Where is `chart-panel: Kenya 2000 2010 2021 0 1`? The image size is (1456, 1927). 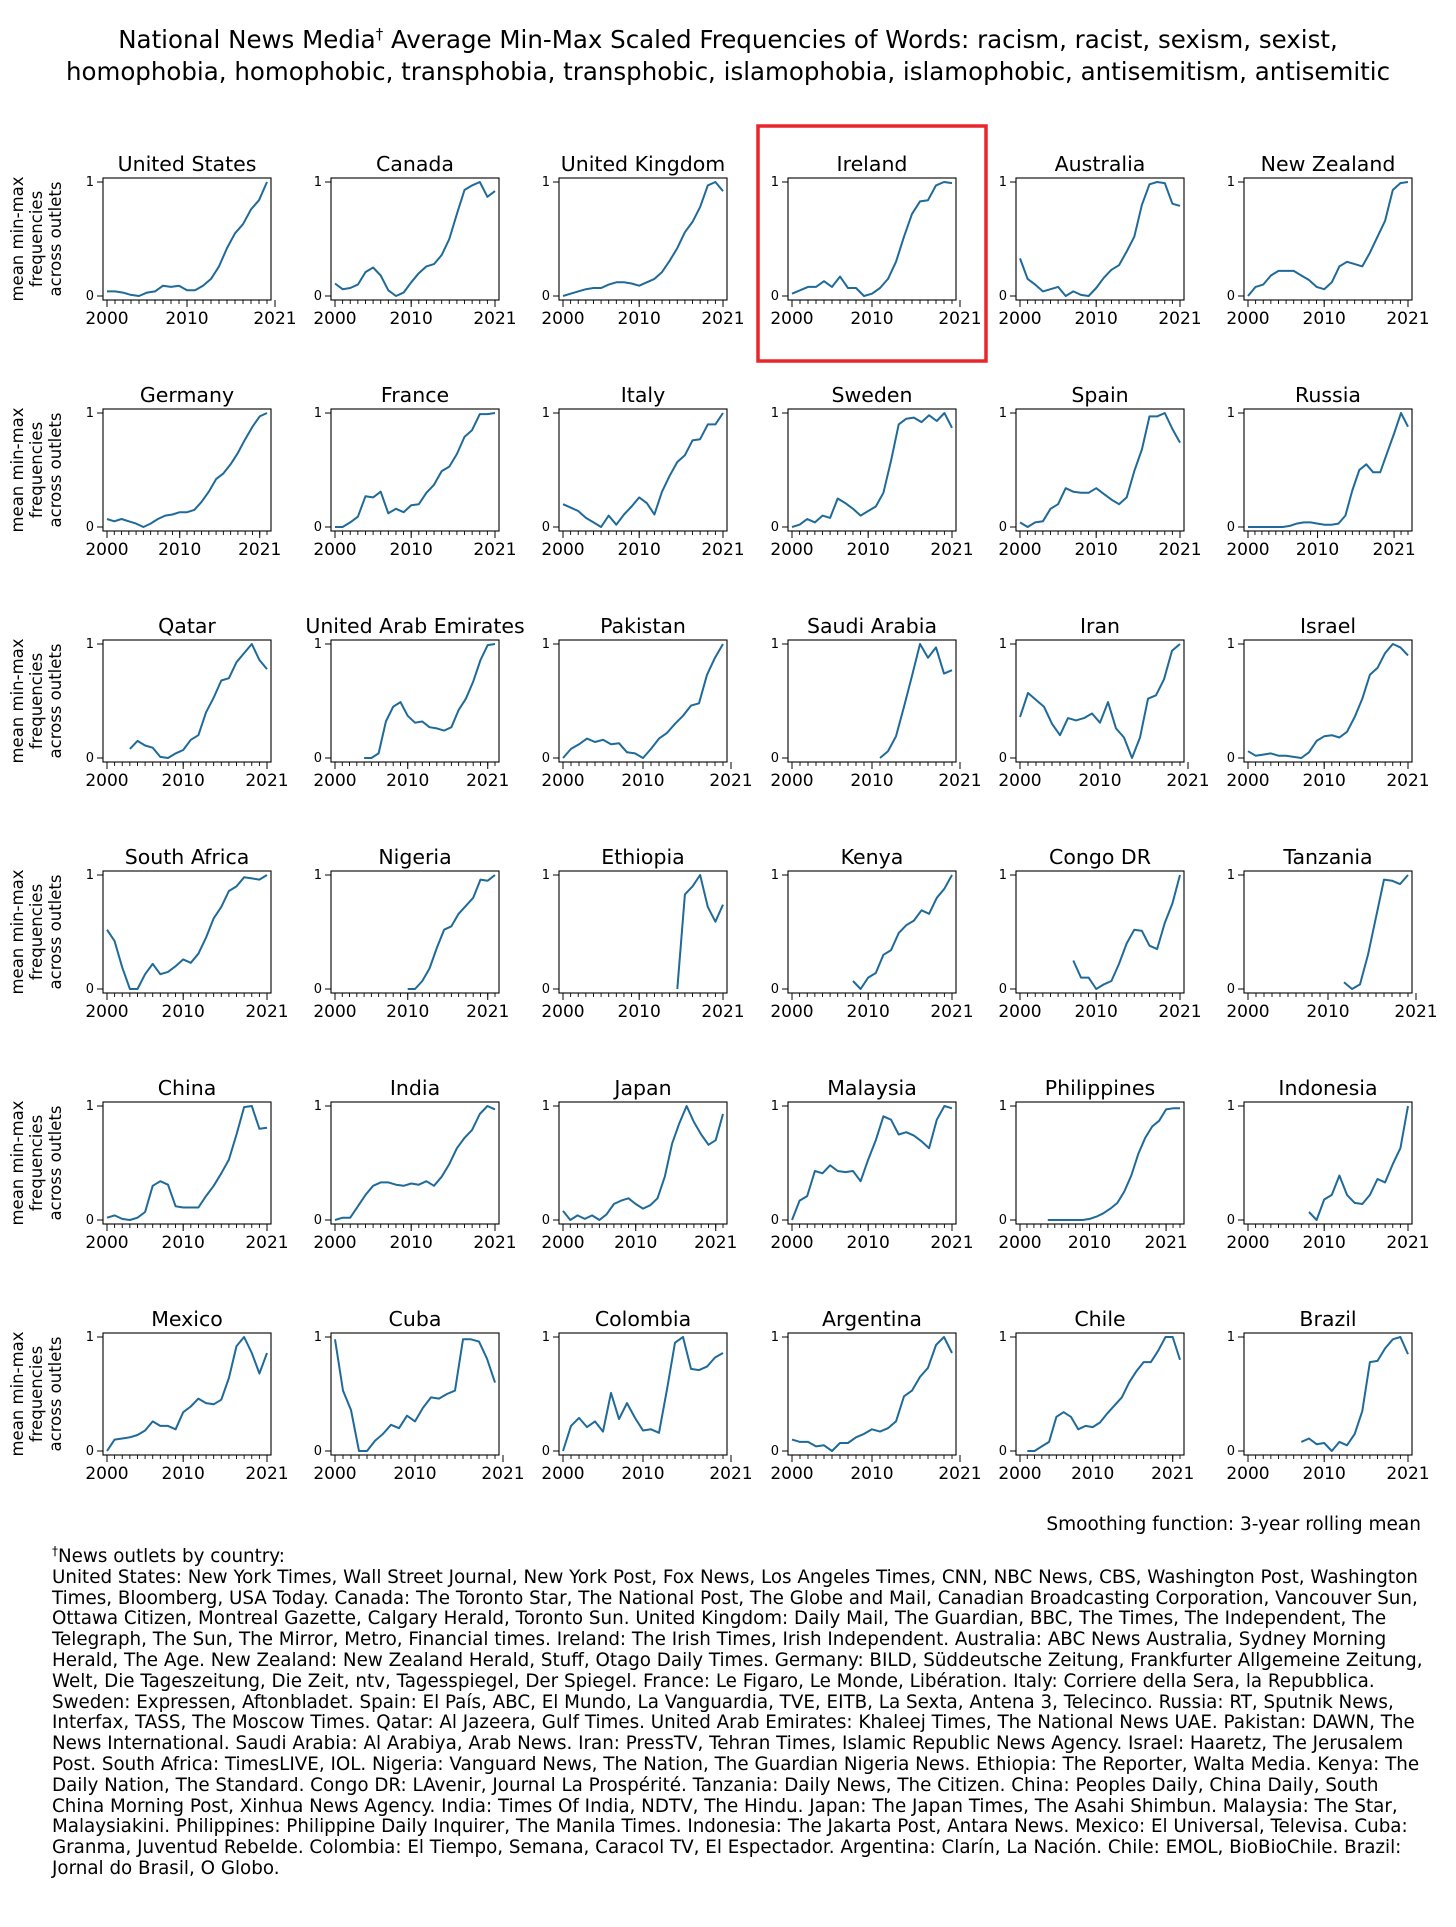 chart-panel: Kenya 2000 2010 2021 0 1 is located at coordinates (871, 933).